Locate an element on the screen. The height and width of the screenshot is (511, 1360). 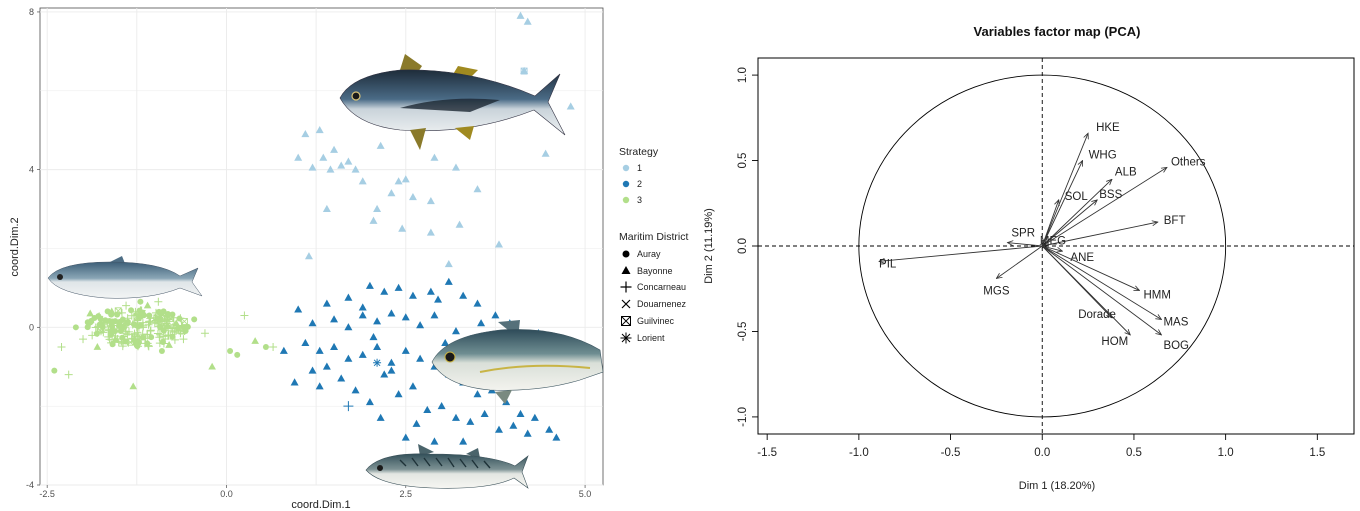
sardine-illustration is located at coordinates (125, 277).